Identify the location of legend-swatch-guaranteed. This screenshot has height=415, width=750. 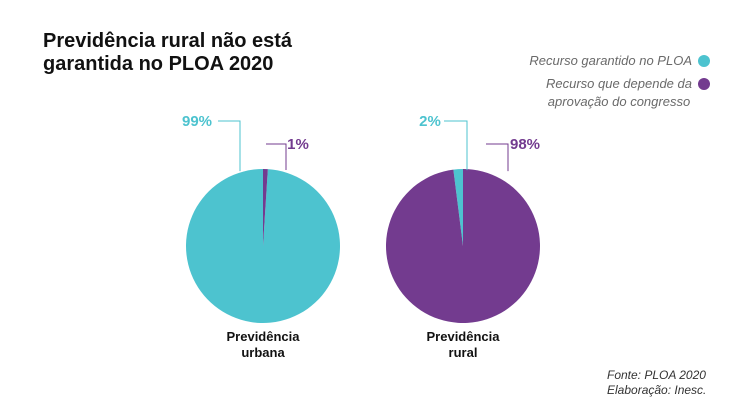
(704, 61).